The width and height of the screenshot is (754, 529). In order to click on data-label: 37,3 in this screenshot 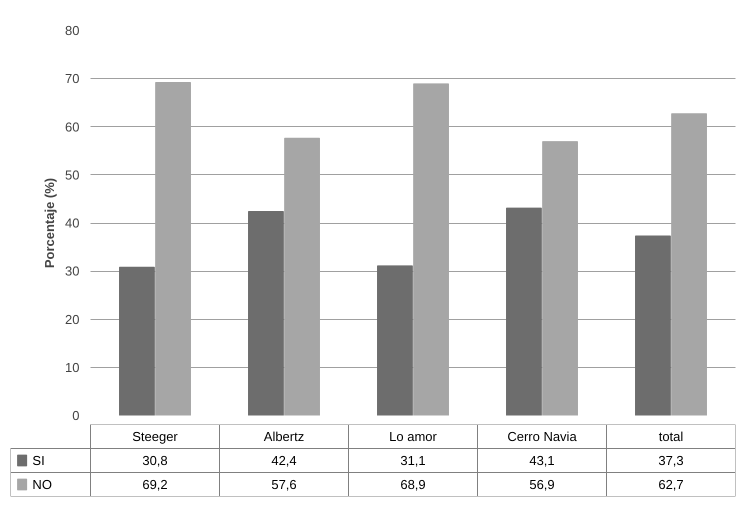, I will do `click(671, 460)`.